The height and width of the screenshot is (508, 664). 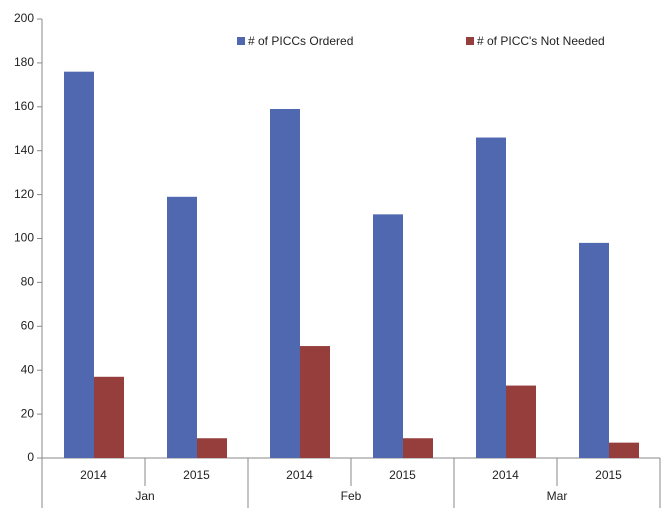 I want to click on group-label: Feb, so click(x=351, y=496).